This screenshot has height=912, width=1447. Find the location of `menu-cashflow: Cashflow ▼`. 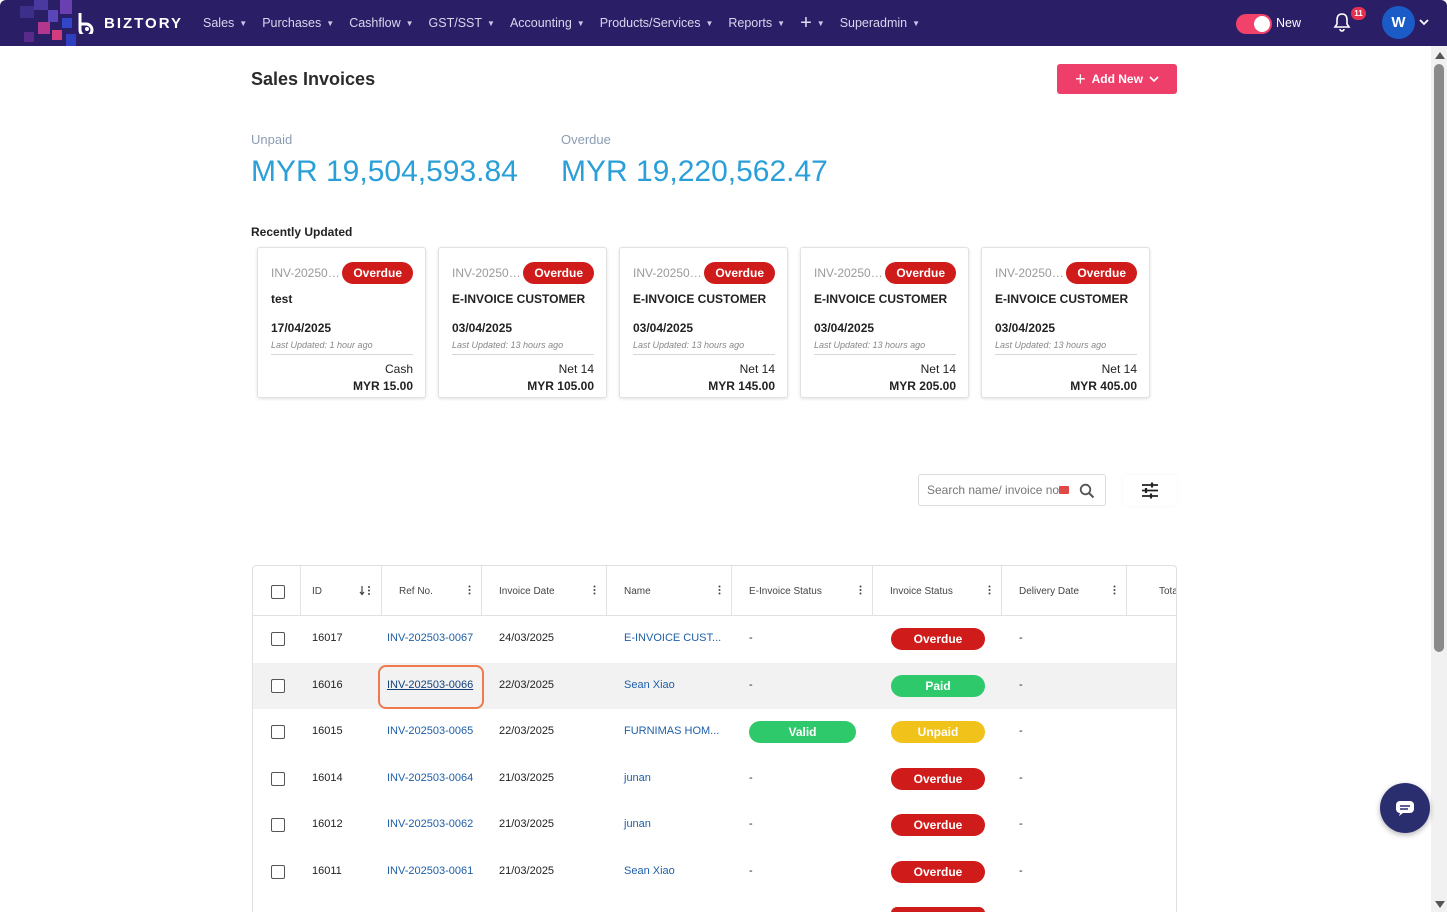

menu-cashflow: Cashflow ▼ is located at coordinates (381, 23).